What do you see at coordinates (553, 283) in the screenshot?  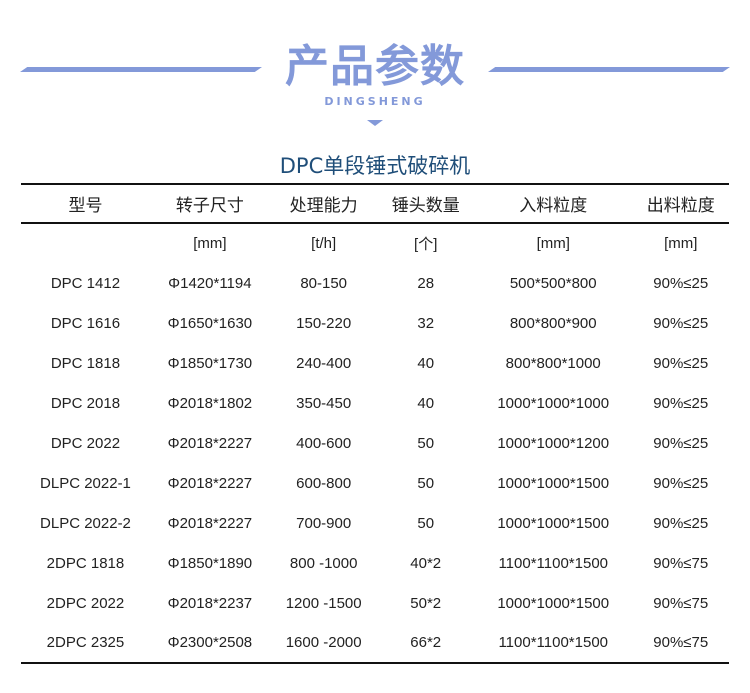 I see `table-cell: 500*500*800` at bounding box center [553, 283].